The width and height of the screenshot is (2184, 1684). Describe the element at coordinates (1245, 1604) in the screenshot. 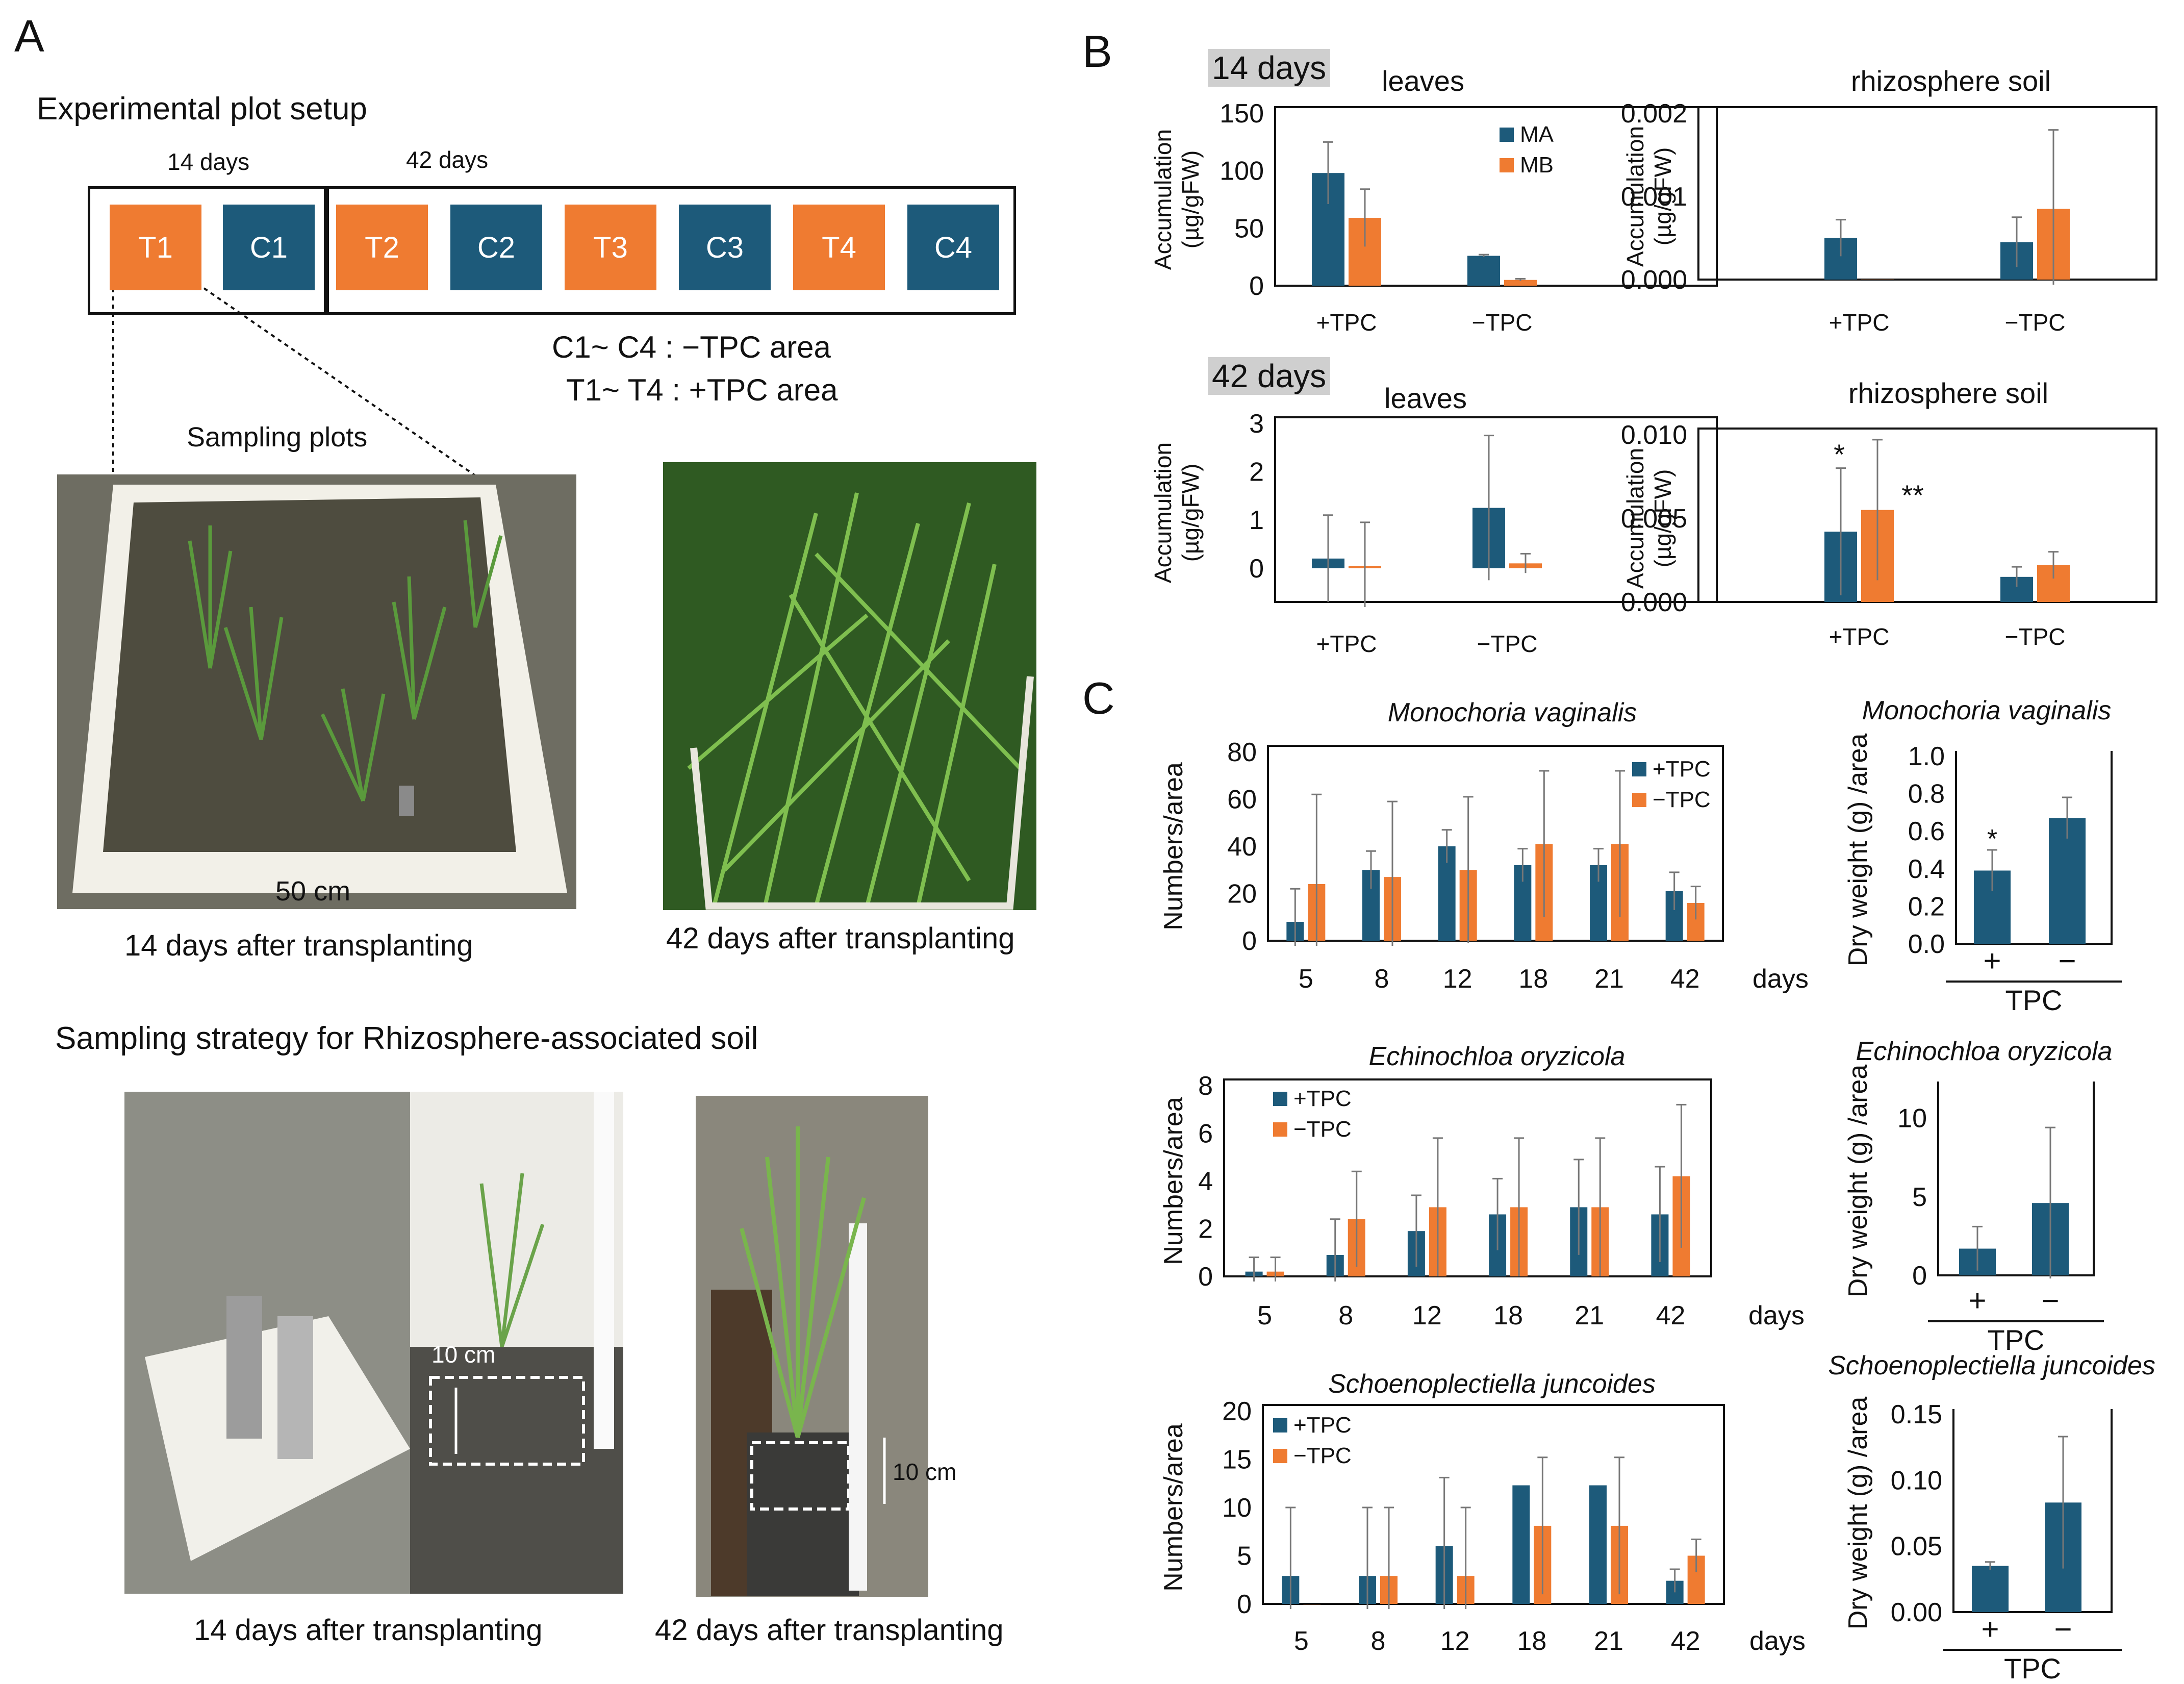

I see `c_sj_num-ytick-0: 0` at that location.